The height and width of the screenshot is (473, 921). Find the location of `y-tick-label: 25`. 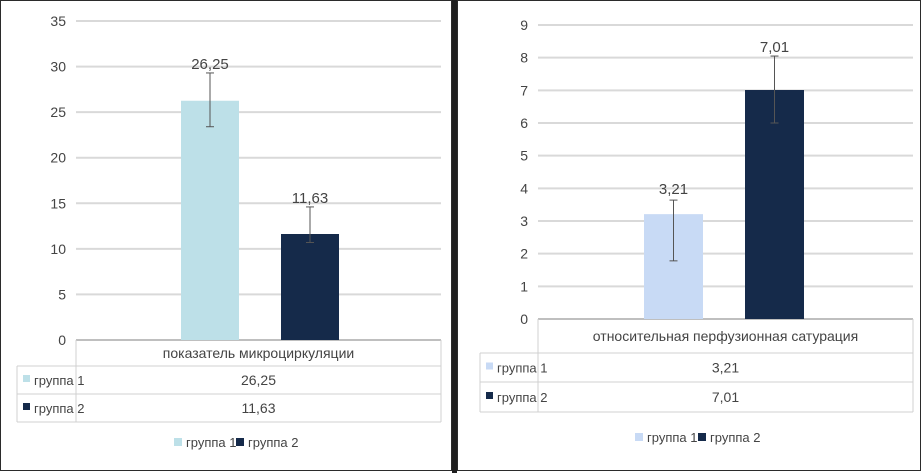

y-tick-label: 25 is located at coordinates (58, 112).